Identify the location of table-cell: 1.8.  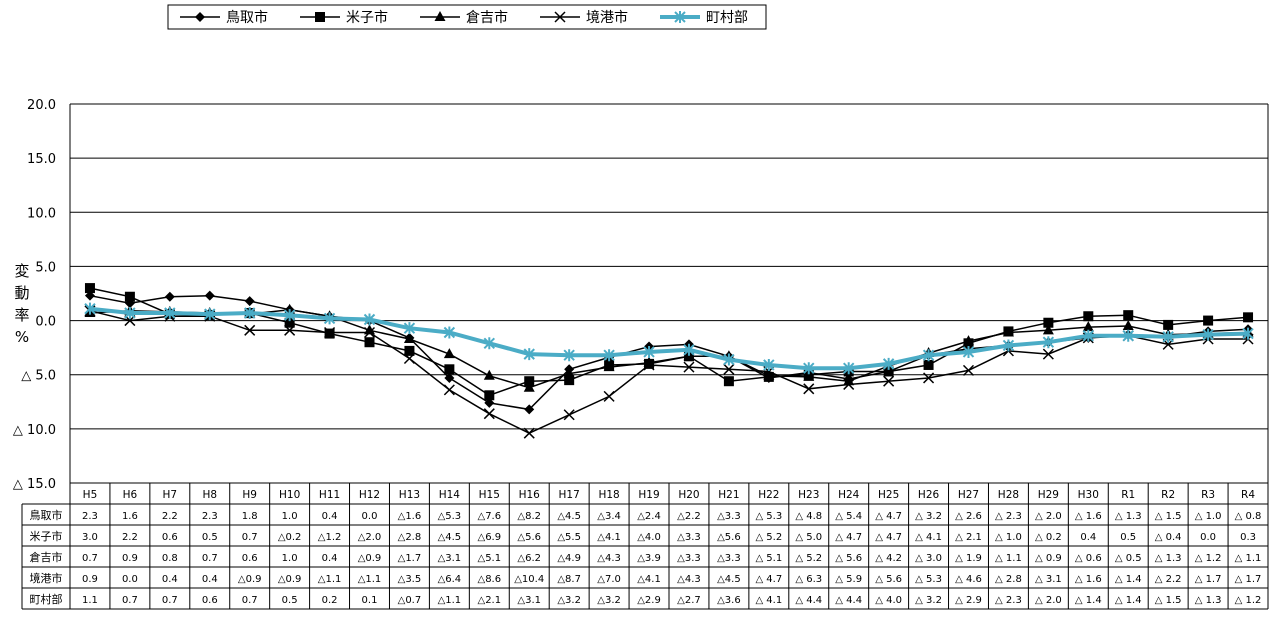
(250, 516).